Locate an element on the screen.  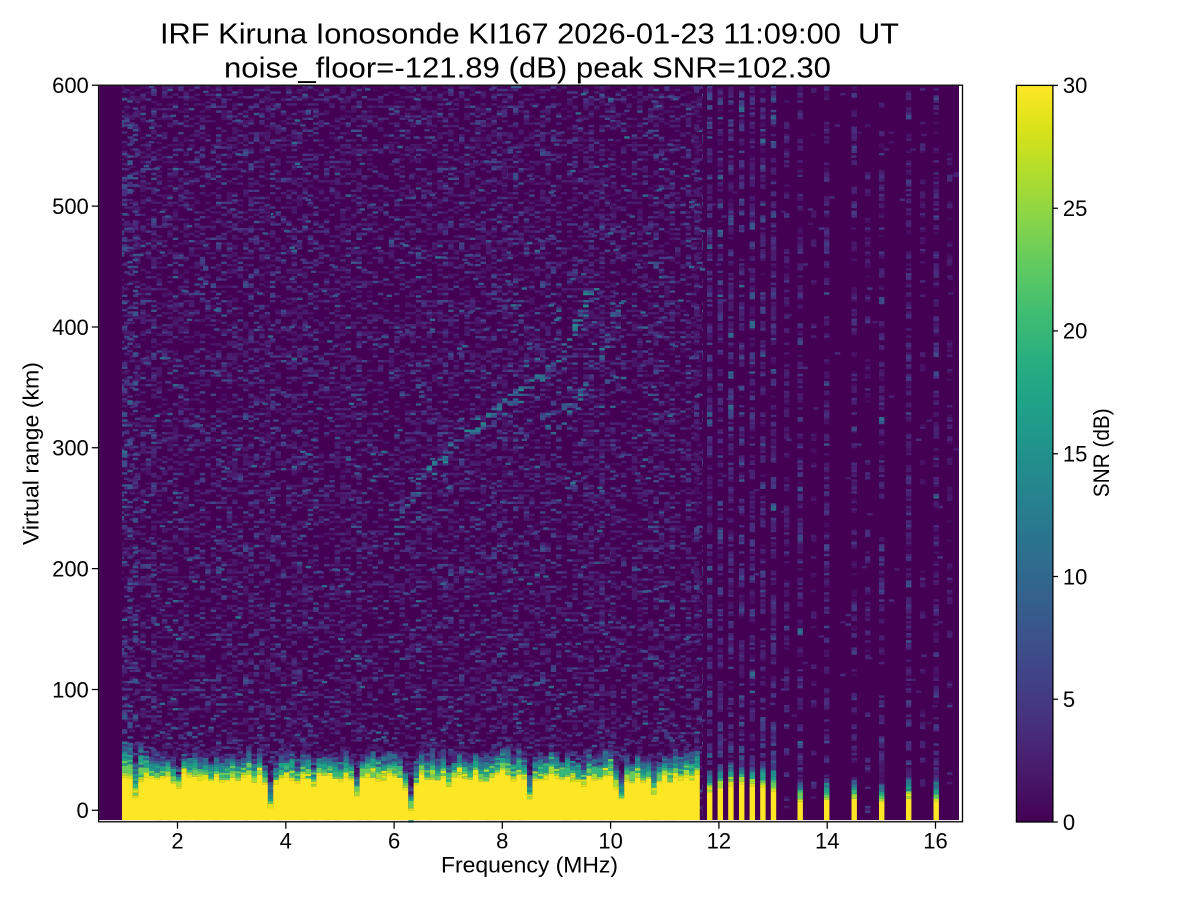
svg-text: 15 is located at coordinates (1075, 454).